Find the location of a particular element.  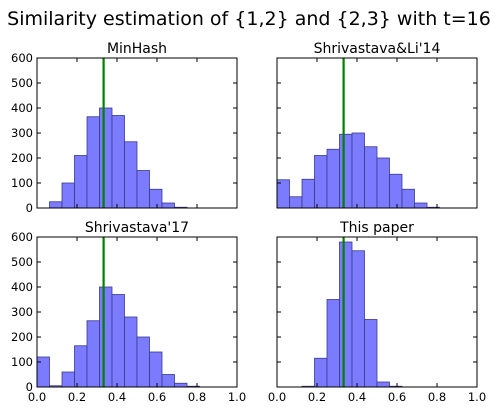

panel-title: Shrivastava&Li'14 is located at coordinates (377, 49).